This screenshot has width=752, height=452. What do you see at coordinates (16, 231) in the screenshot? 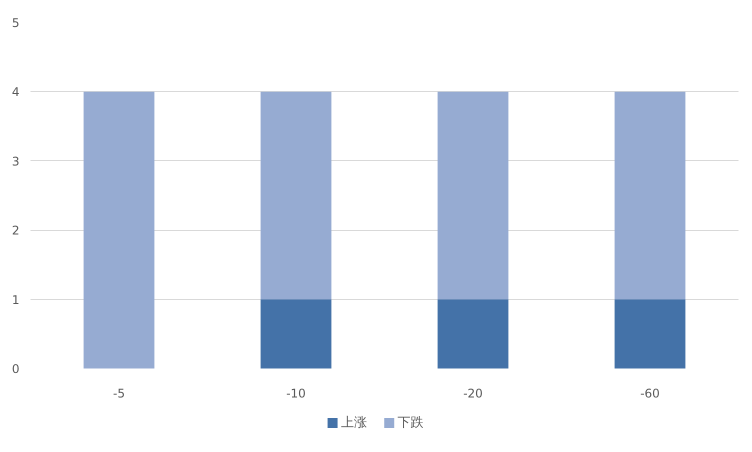
I see `y-tick-label: 2` at bounding box center [16, 231].